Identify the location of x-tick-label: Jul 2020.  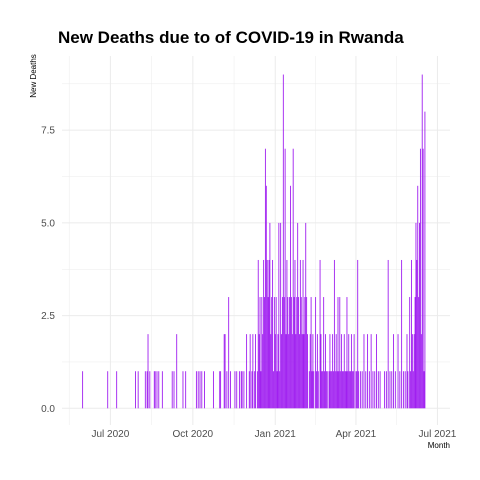
(110, 434).